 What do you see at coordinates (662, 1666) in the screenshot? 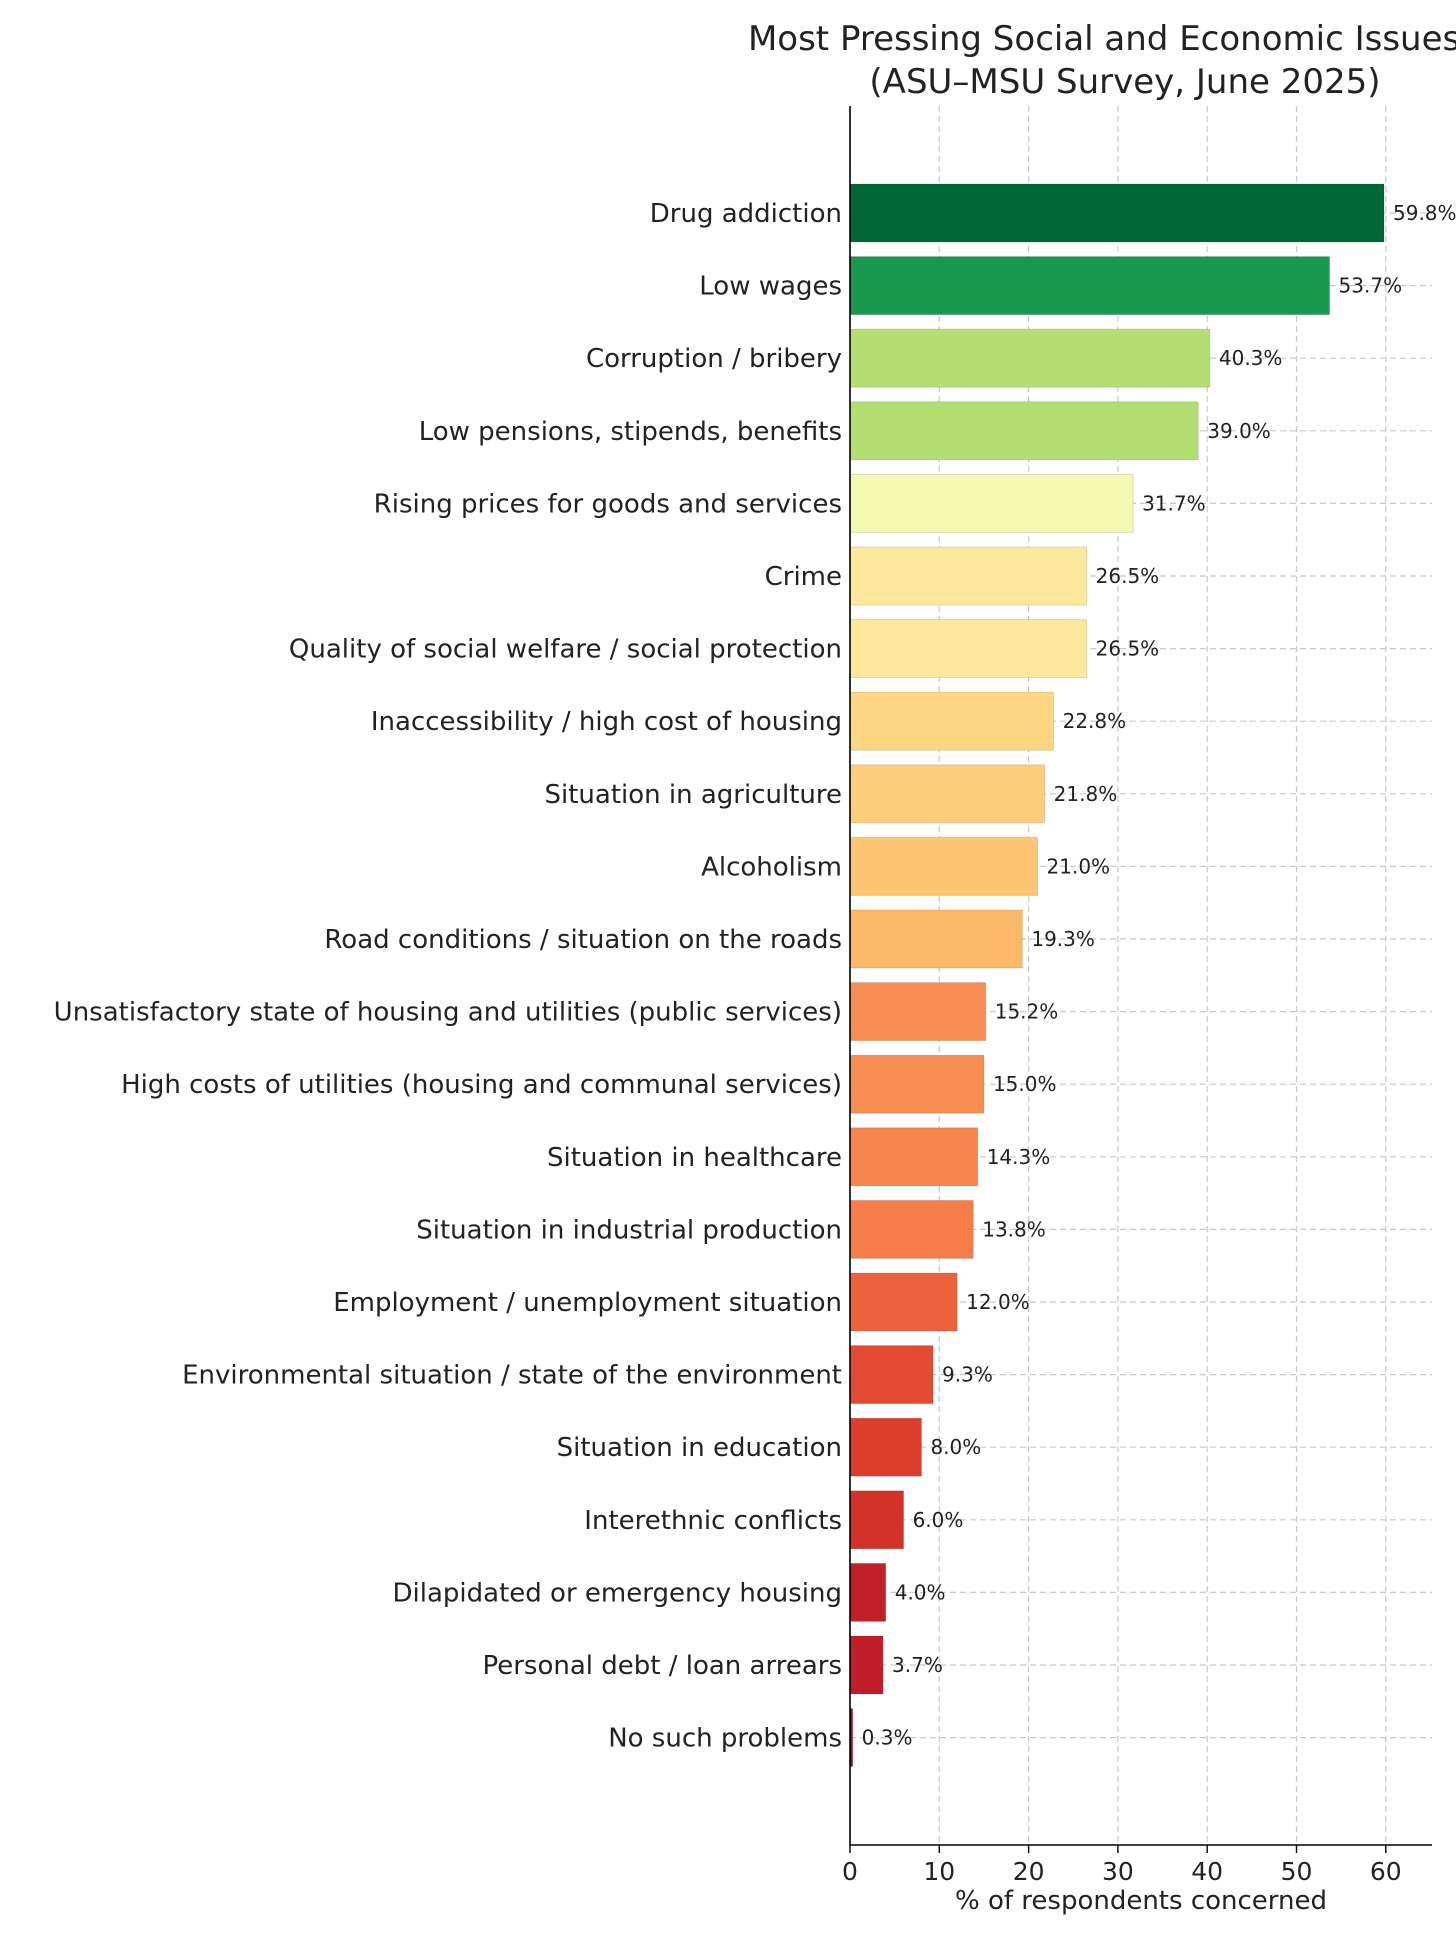
I see `category-label: Personal debt / loan arrears` at bounding box center [662, 1666].